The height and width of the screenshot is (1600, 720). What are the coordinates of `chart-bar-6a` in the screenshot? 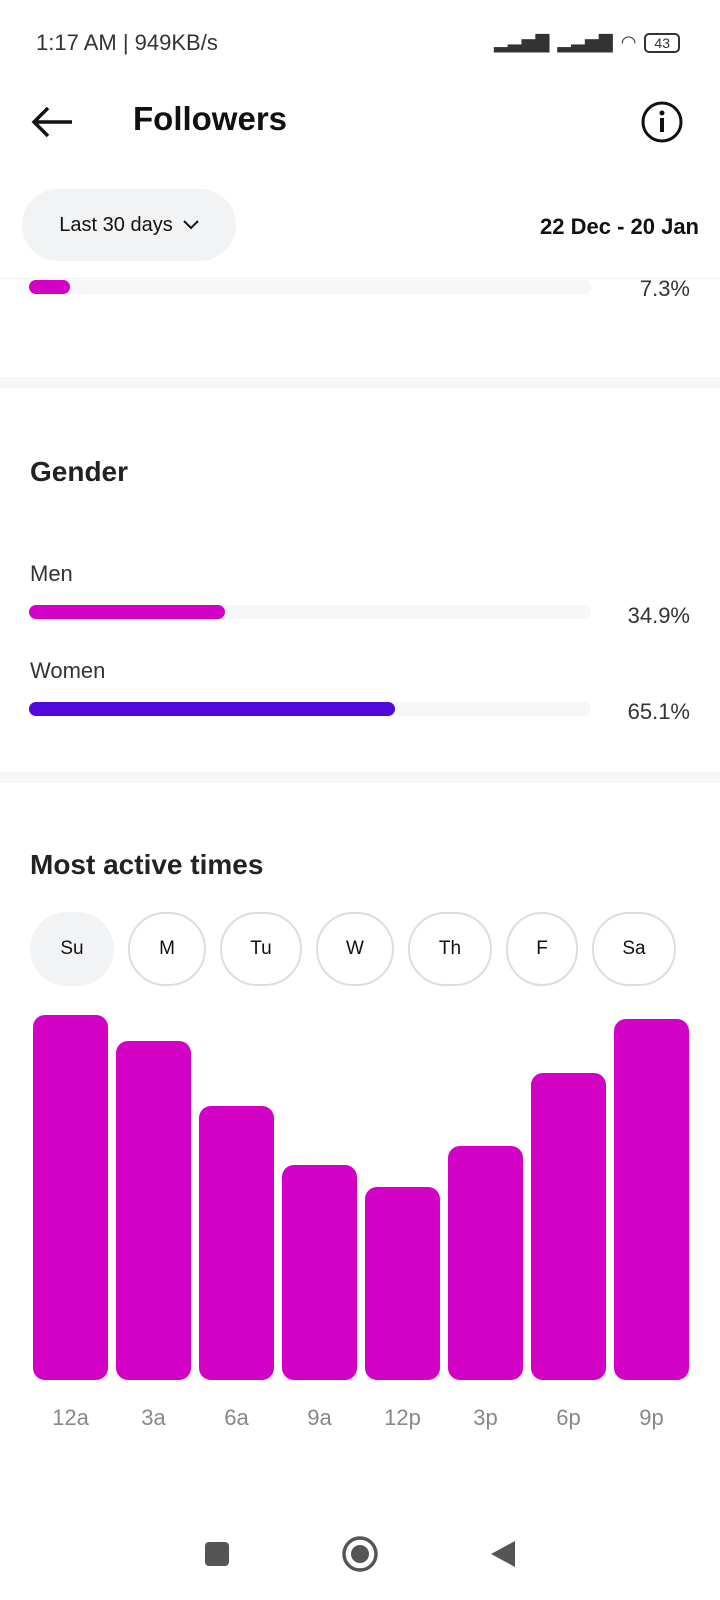 It's located at (236, 1243).